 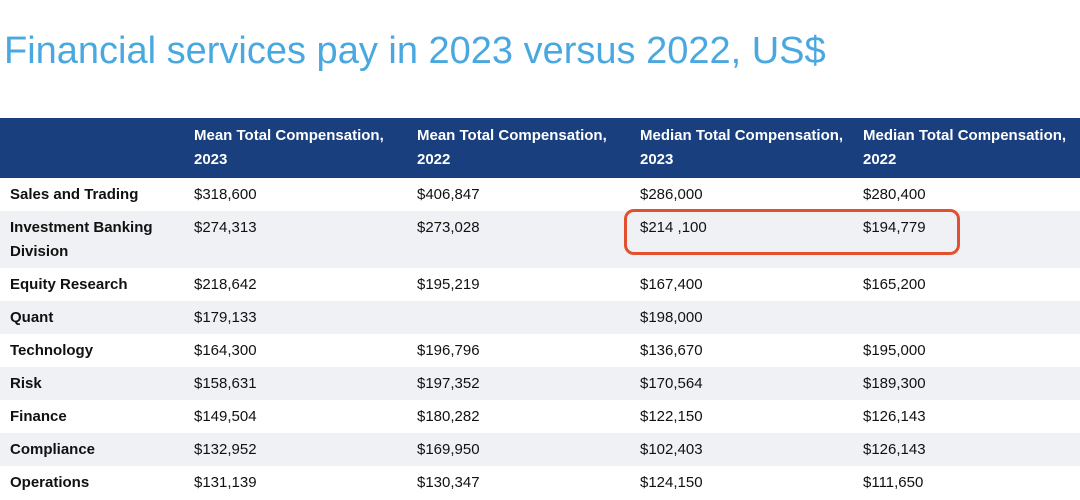 What do you see at coordinates (74, 194) in the screenshot?
I see `row-label: Sales and Trading` at bounding box center [74, 194].